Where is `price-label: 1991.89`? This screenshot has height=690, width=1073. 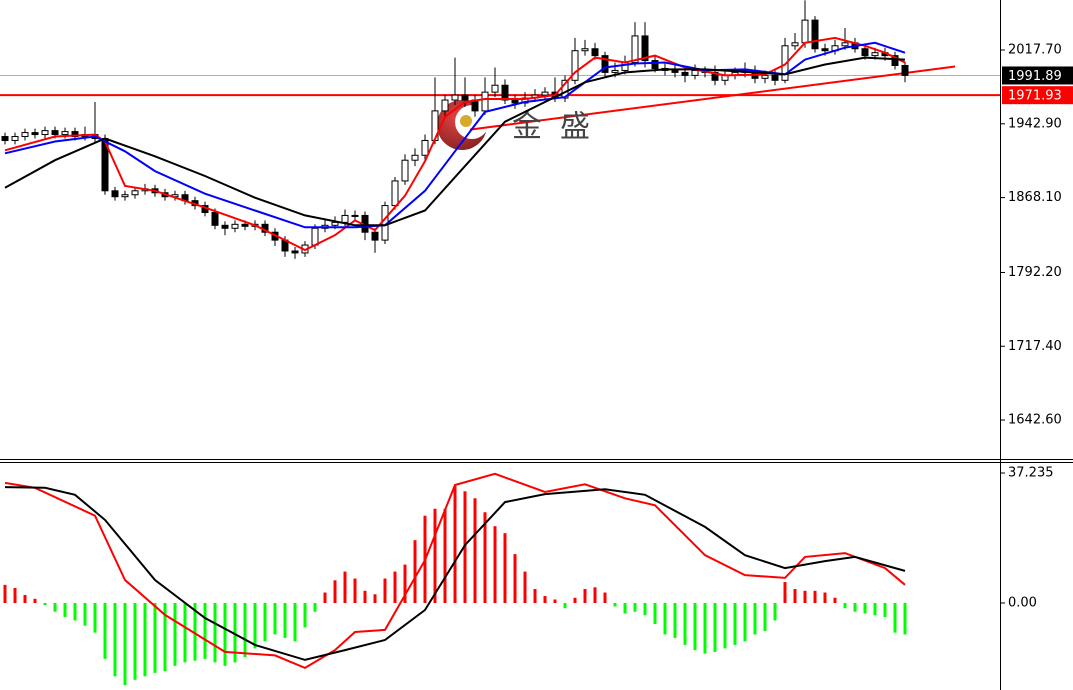
price-label: 1991.89 is located at coordinates (1035, 76).